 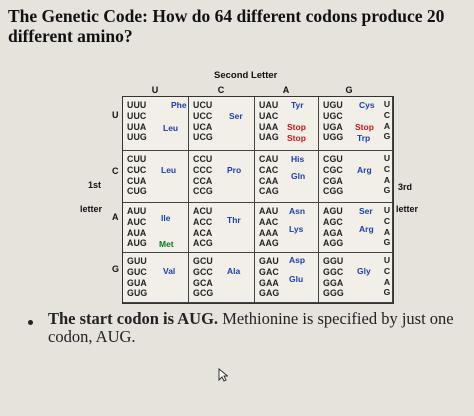 I want to click on codon: GUA, so click(x=137, y=282).